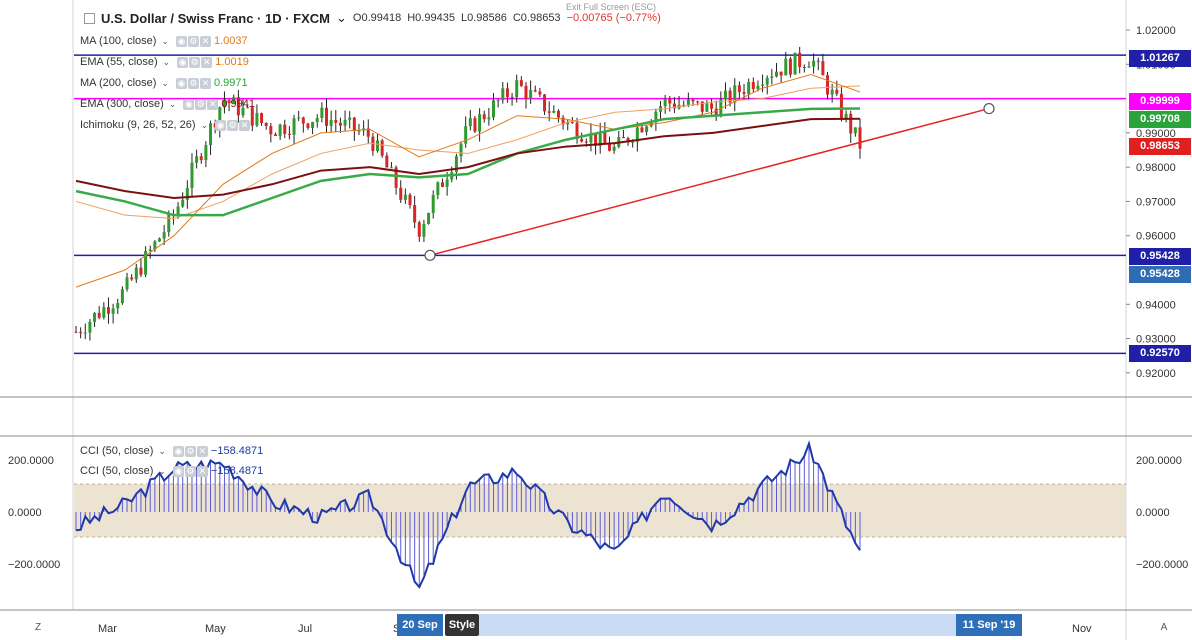  I want to click on price-tag: 0.95428, so click(1160, 256).